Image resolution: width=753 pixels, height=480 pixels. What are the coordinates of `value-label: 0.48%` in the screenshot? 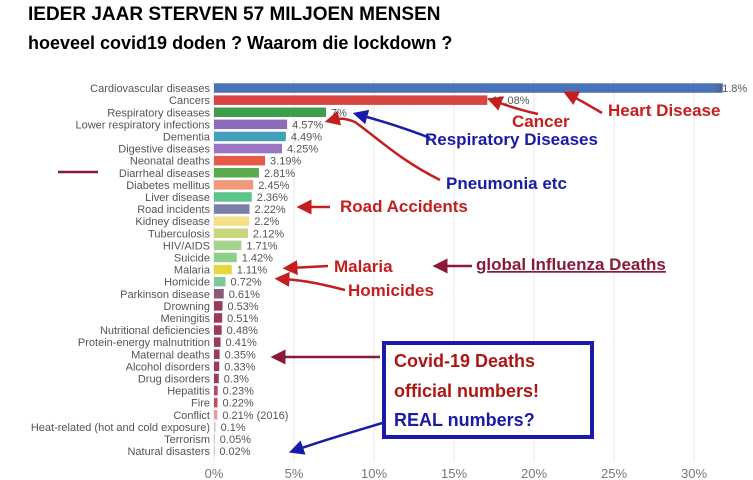 It's located at (242, 331).